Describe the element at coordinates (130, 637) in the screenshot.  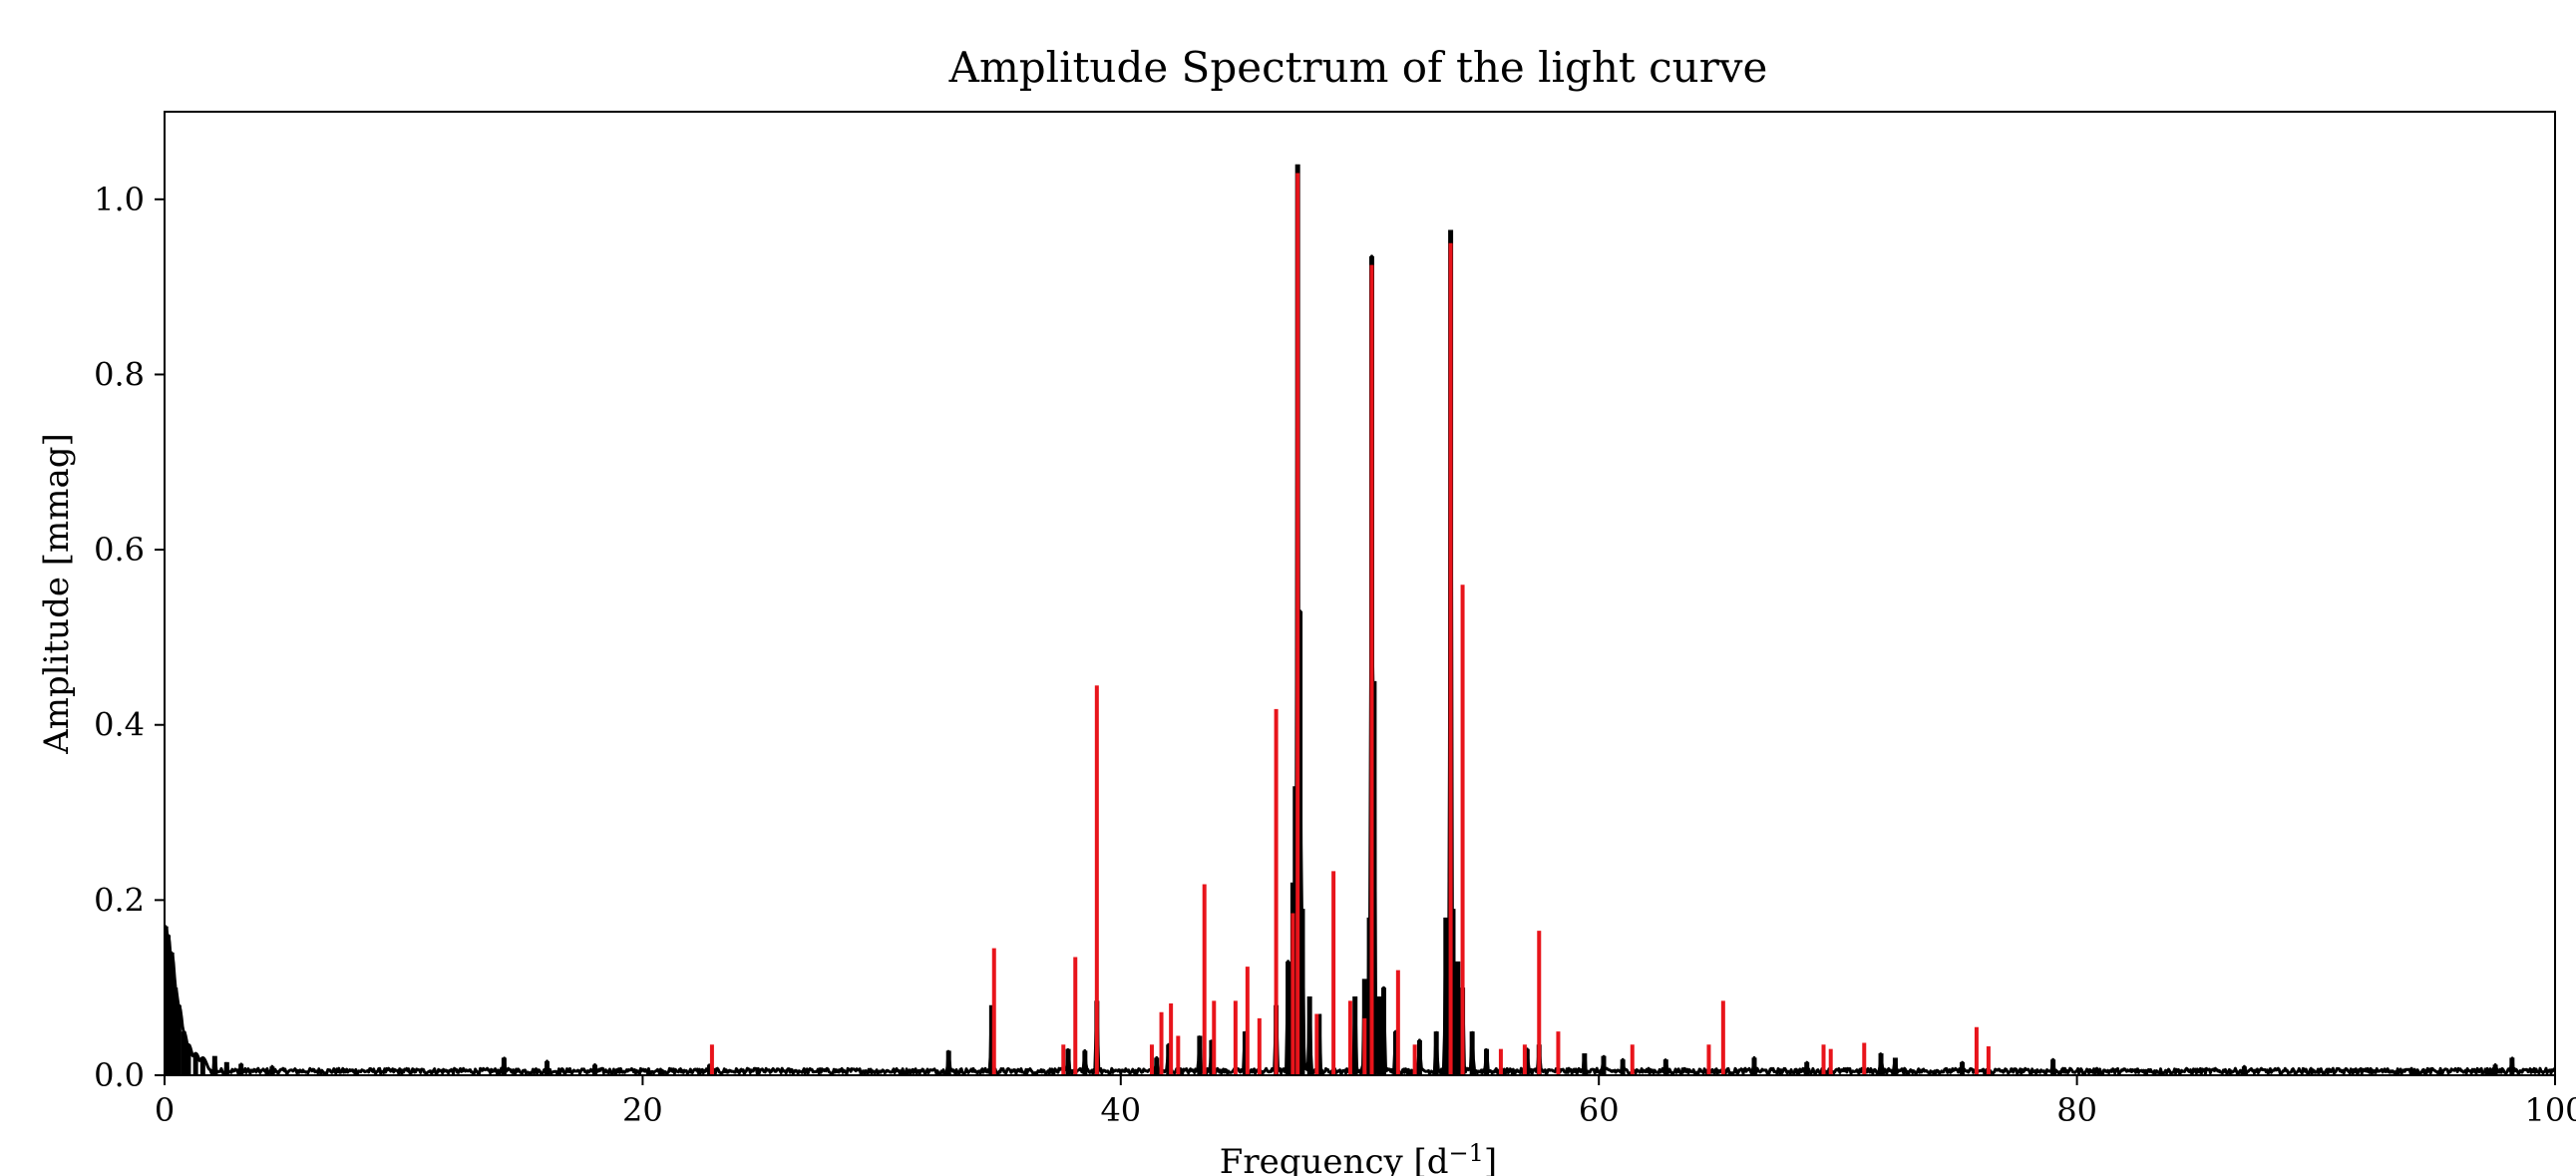
I see `y-axis: 0.0 0.2 0.4 0.6 0.8 1.0` at that location.